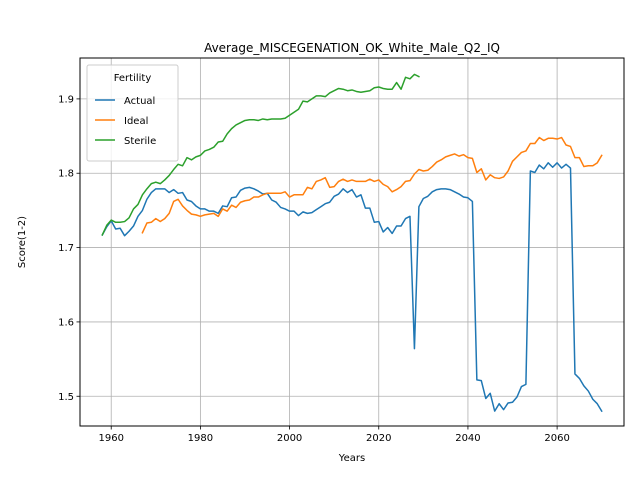 The image size is (640, 480). Describe the element at coordinates (334, 435) in the screenshot. I see `x-axis-ticks: 1960 1980 2000 2020 2040 2060` at that location.